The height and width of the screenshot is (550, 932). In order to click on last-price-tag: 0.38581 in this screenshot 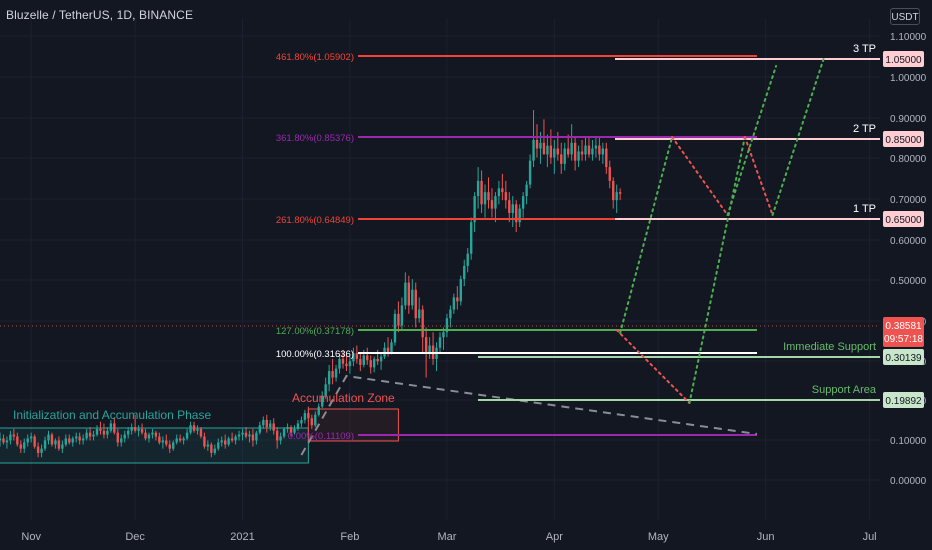, I will do `click(903, 326)`.